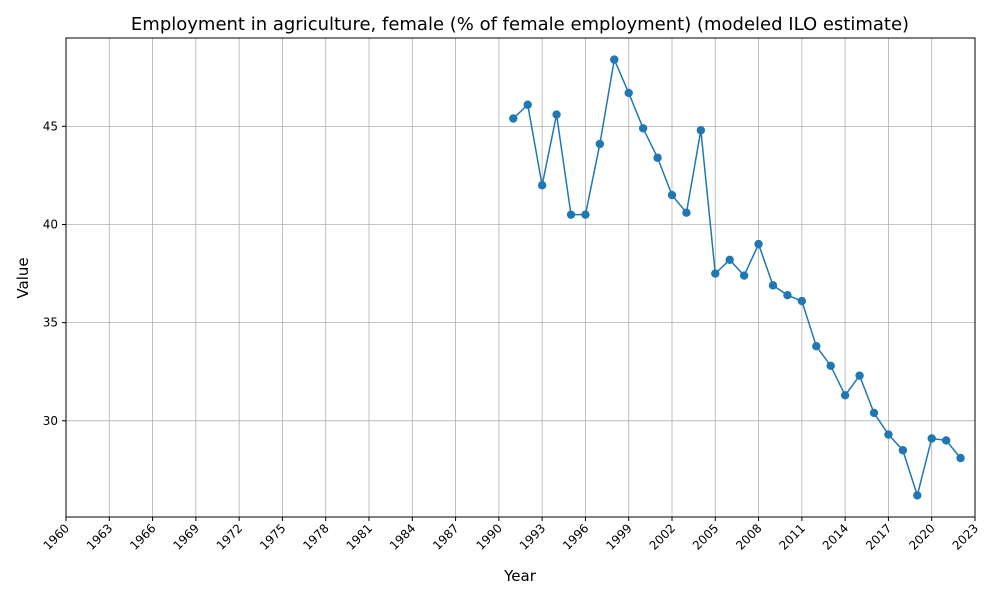 This screenshot has height=600, width=1000. I want to click on y-axis-label: Value, so click(23, 277).